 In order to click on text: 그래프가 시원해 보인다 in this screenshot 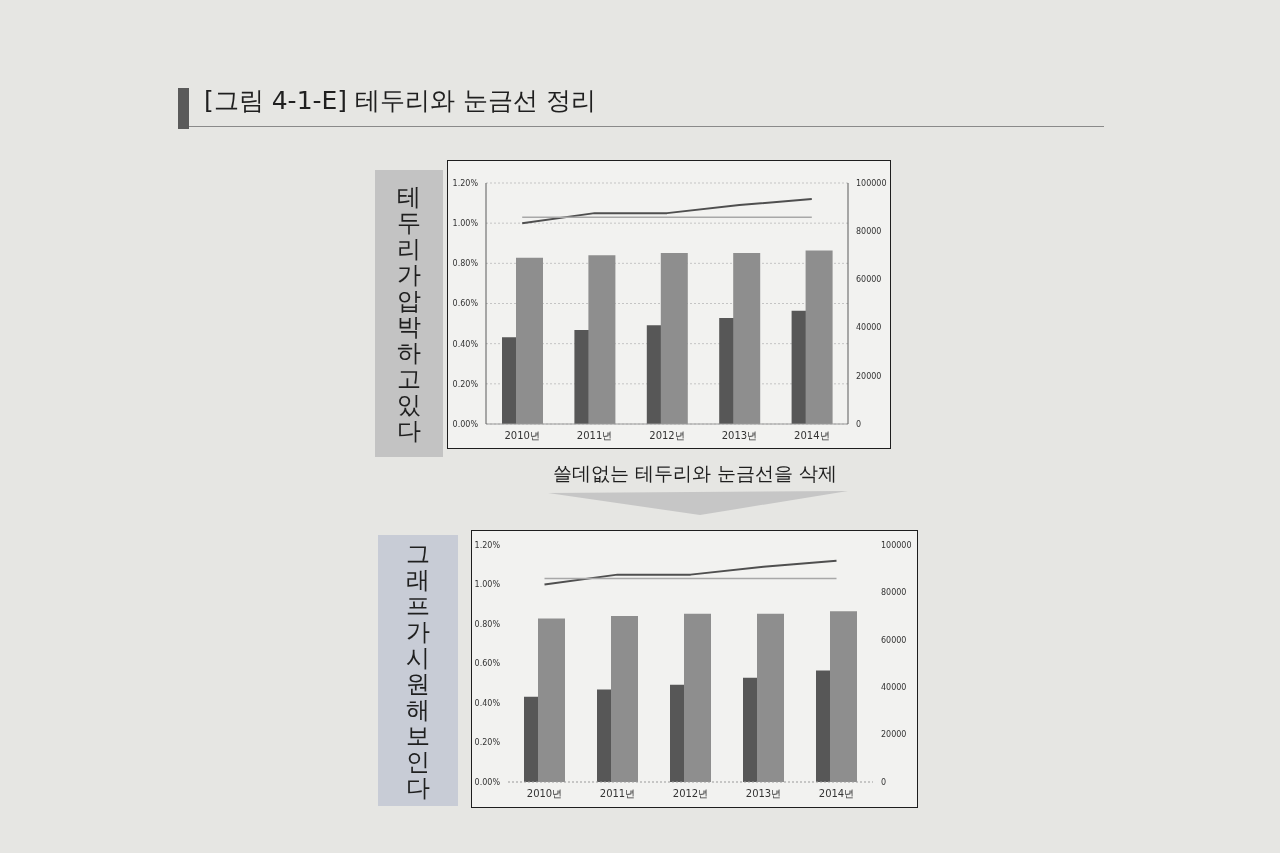, I will do `click(418, 670)`.